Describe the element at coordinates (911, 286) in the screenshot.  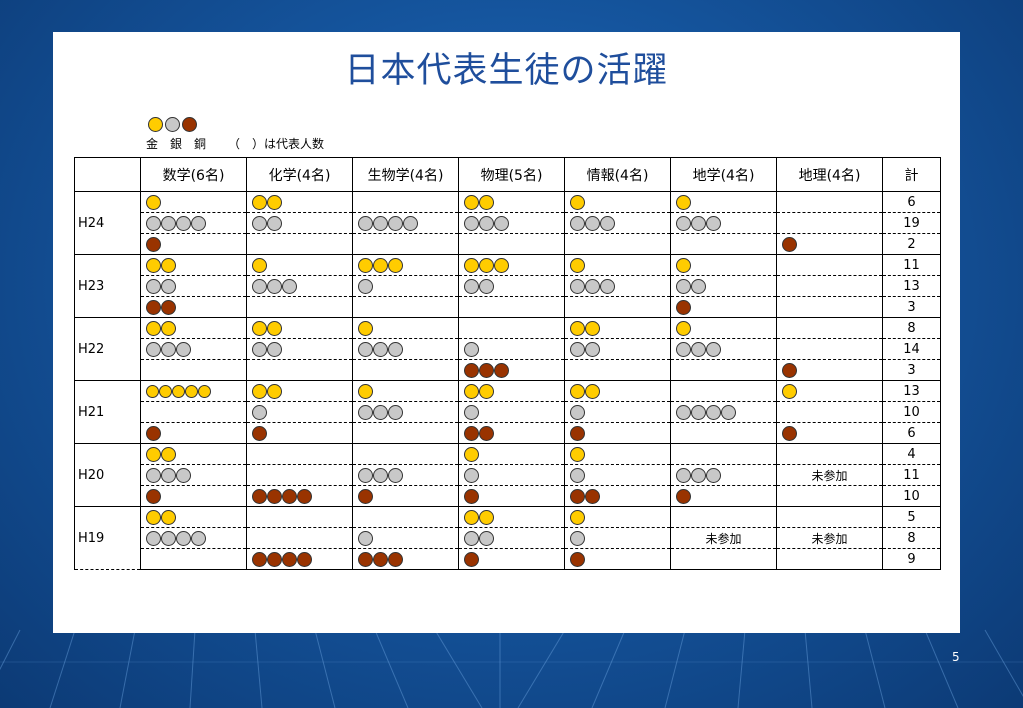
I see `total-cell: 13` at that location.